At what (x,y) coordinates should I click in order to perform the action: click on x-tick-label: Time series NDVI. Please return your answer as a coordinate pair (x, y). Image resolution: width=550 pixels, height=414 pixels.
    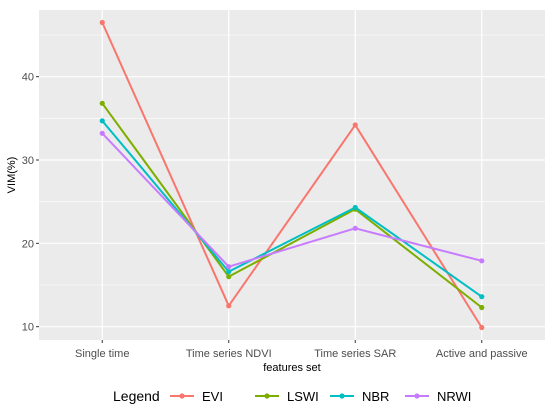
    Looking at the image, I should click on (229, 354).